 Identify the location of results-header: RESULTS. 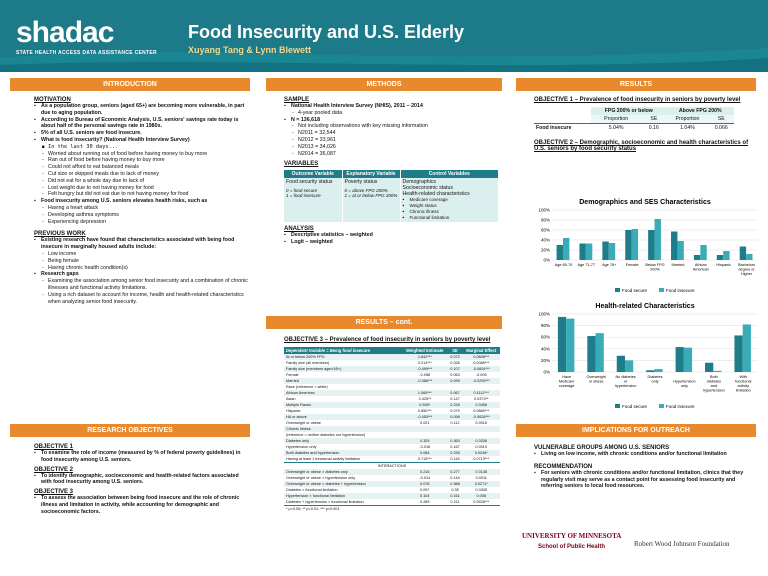
(636, 84).